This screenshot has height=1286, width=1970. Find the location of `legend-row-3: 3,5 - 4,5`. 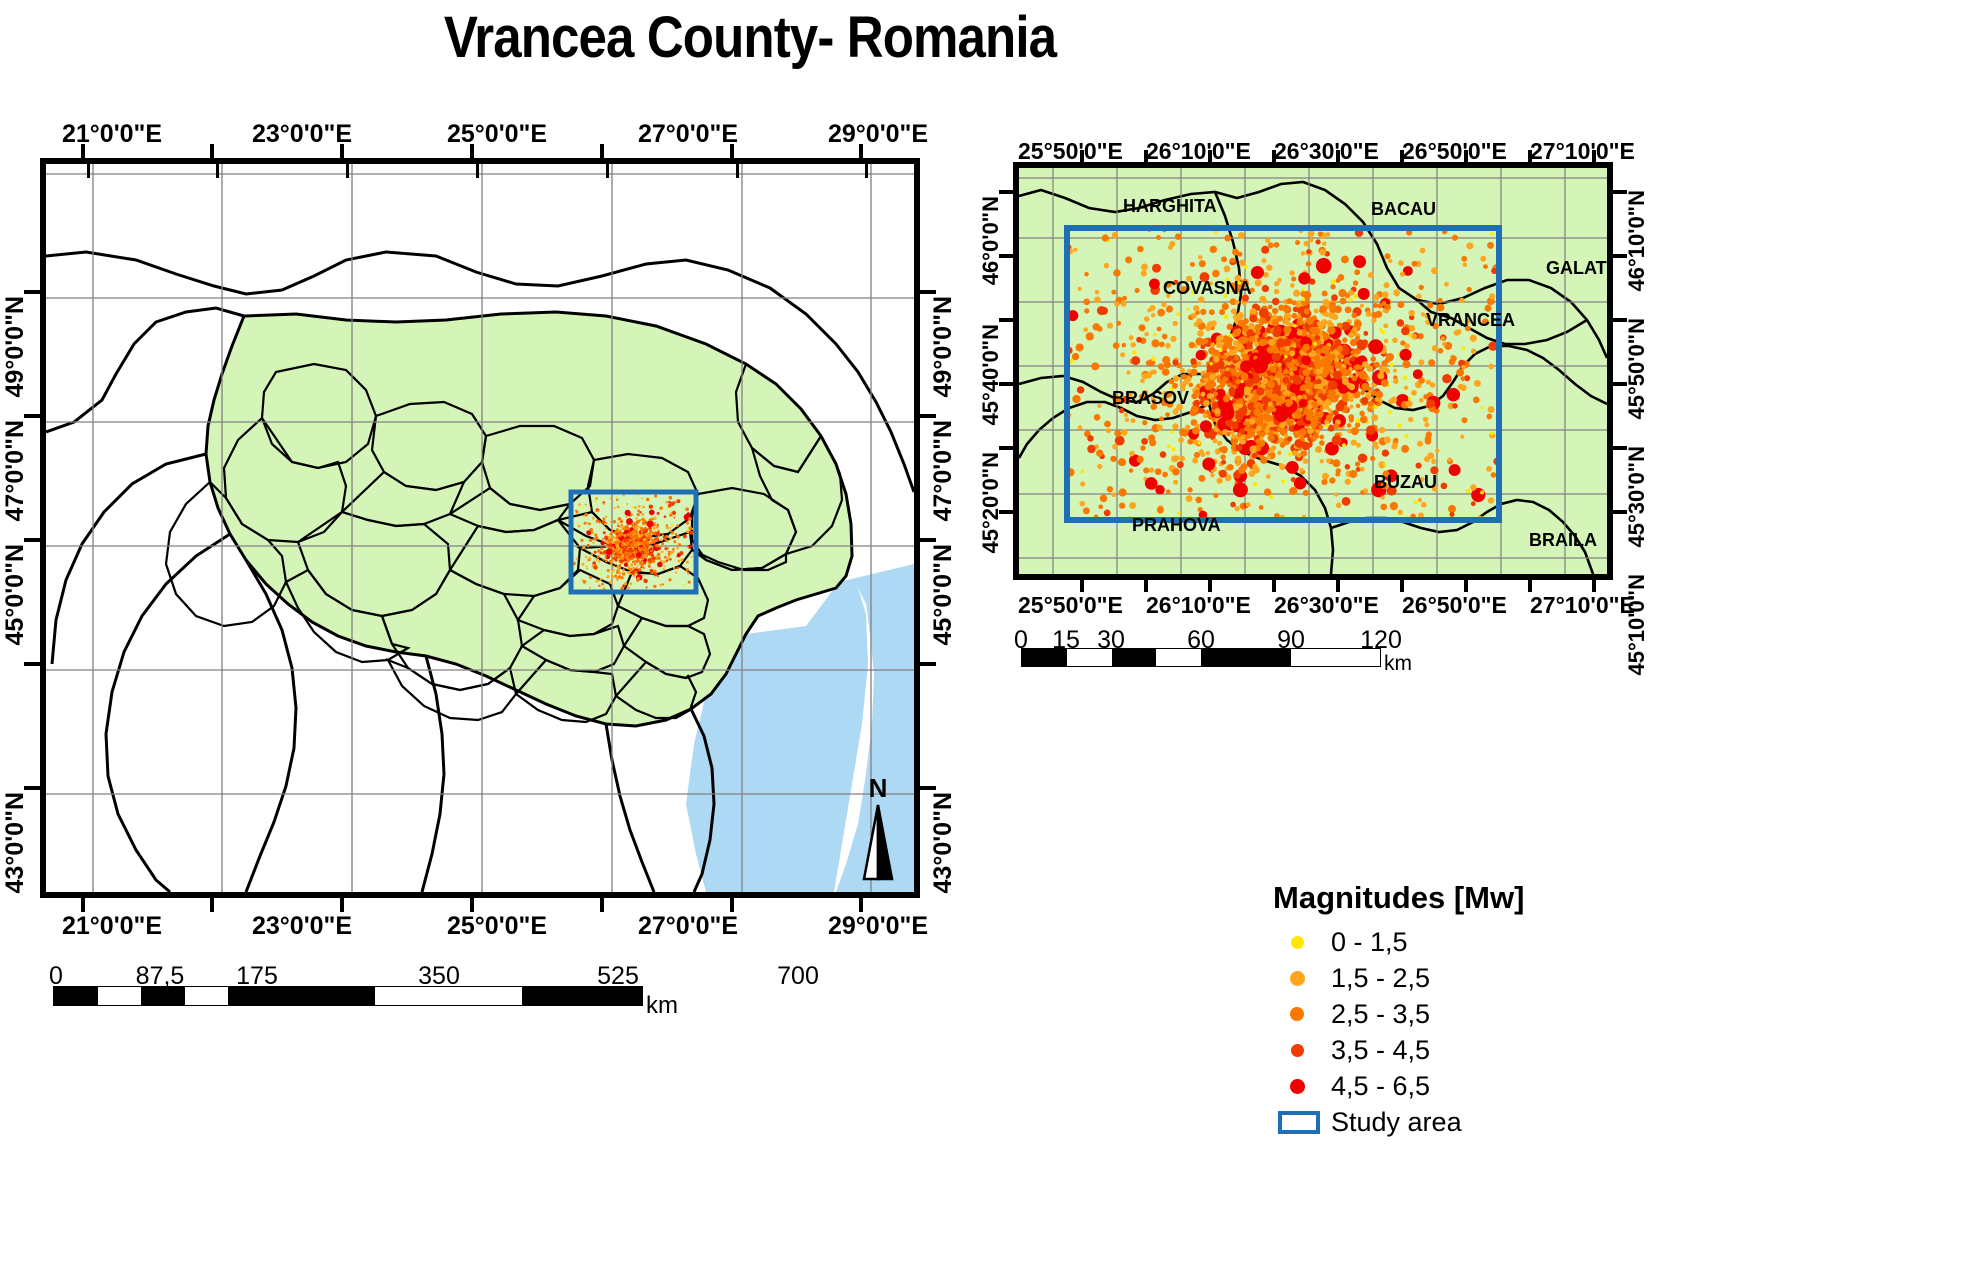

legend-row-3: 3,5 - 4,5 is located at coordinates (1473, 1050).